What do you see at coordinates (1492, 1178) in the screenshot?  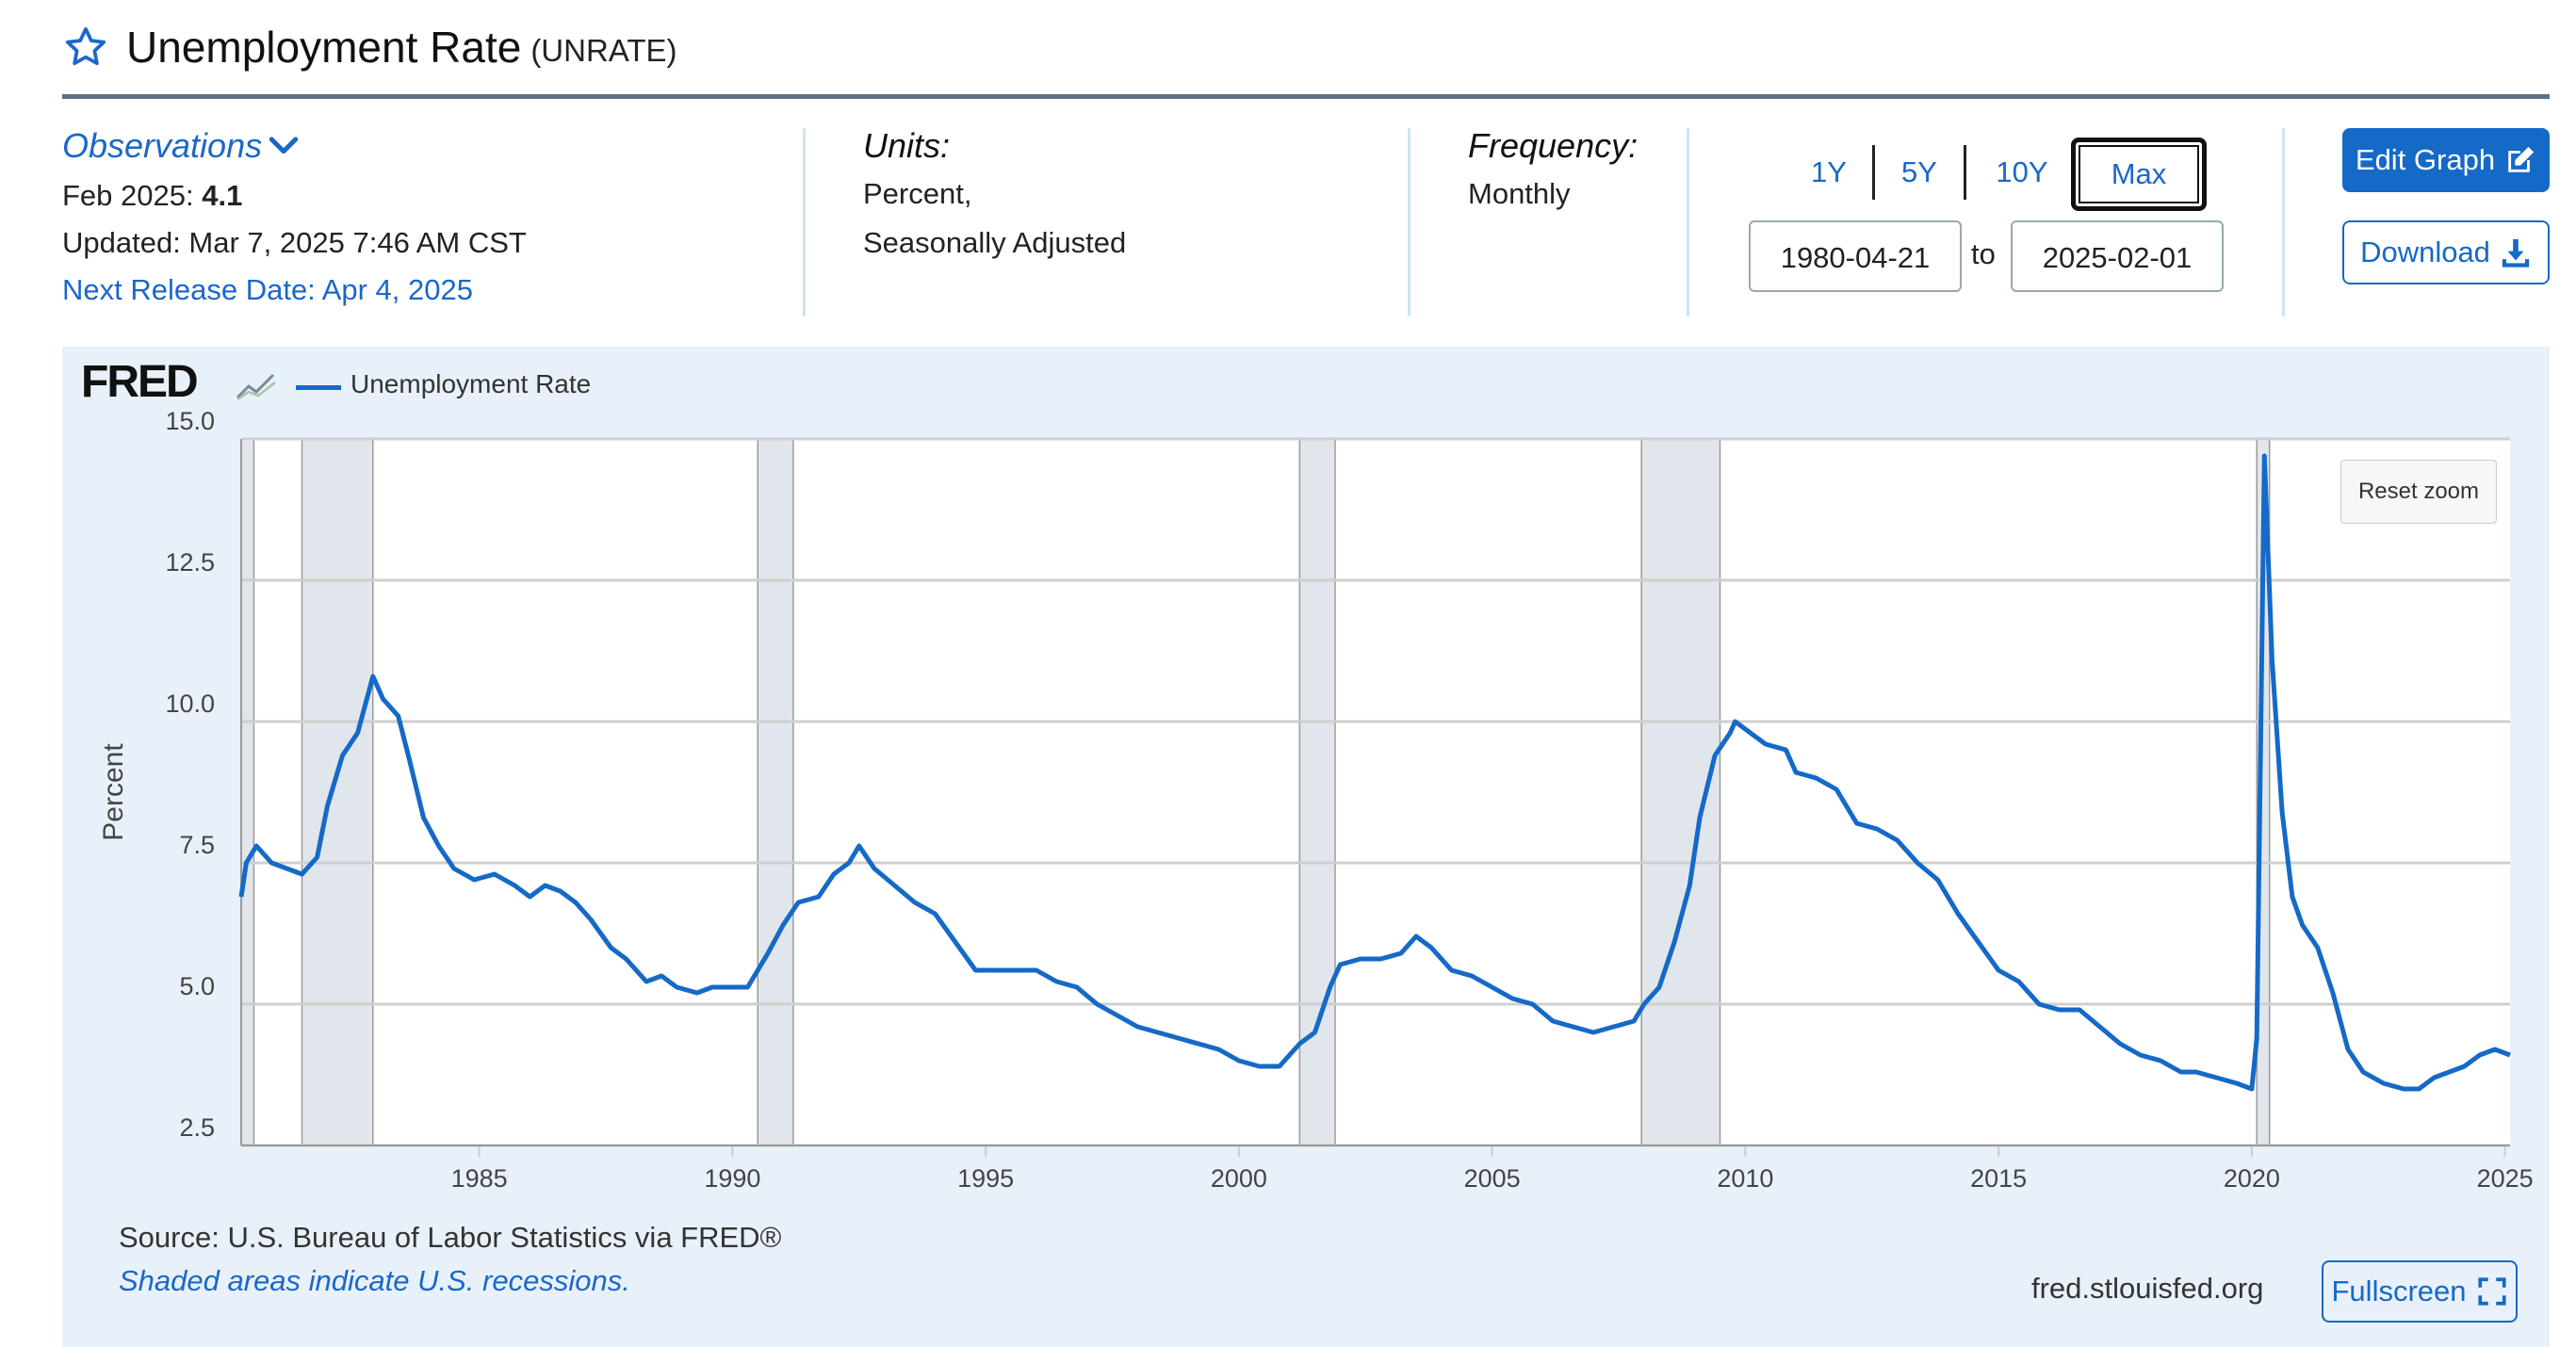 I see `x-tick-label: 2005` at bounding box center [1492, 1178].